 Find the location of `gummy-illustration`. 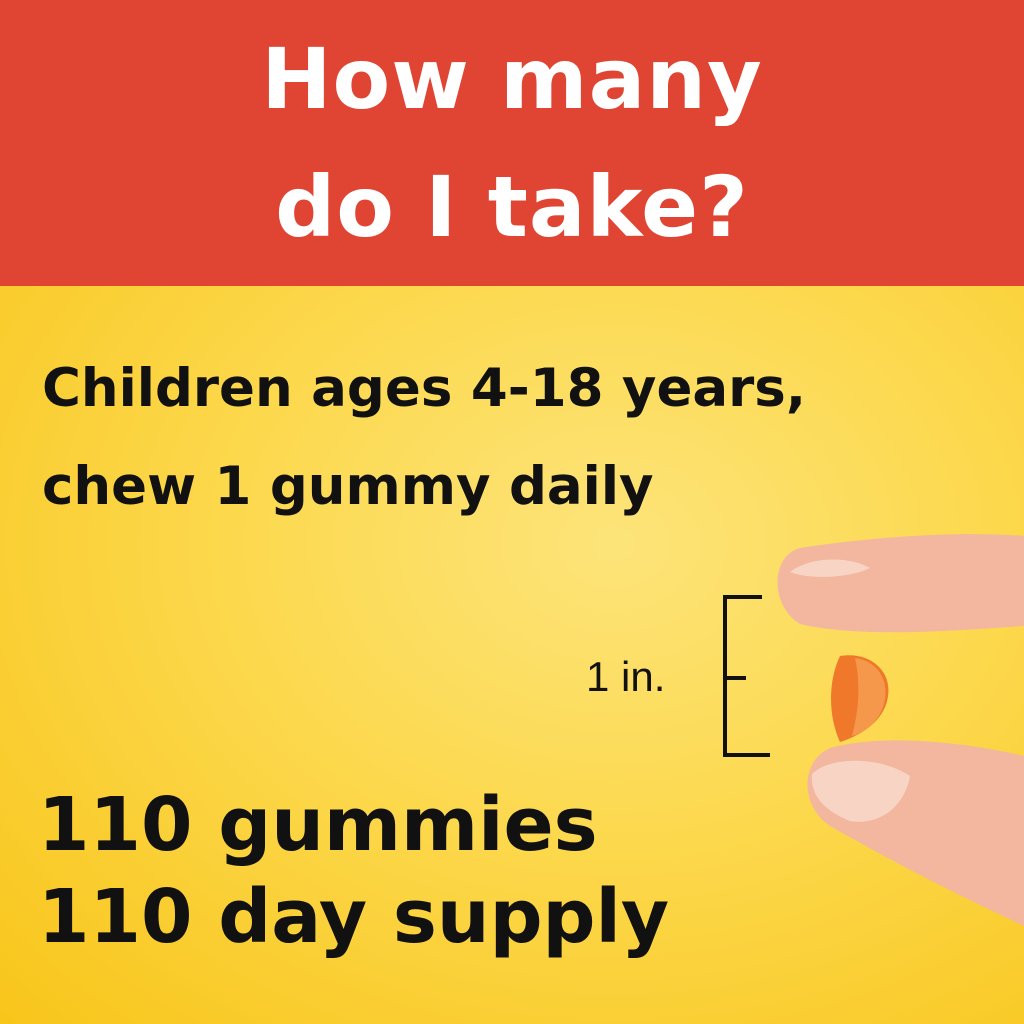

gummy-illustration is located at coordinates (873, 730).